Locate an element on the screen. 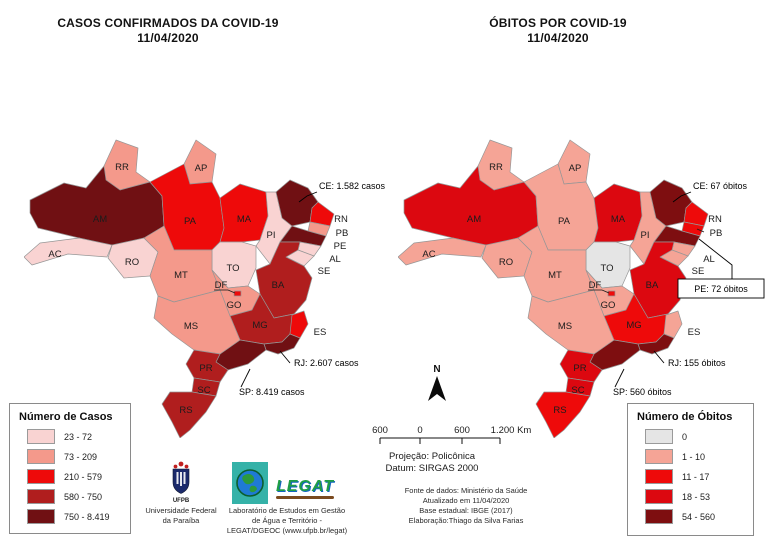  legend-cases-title: Número de Casos is located at coordinates (66, 417).